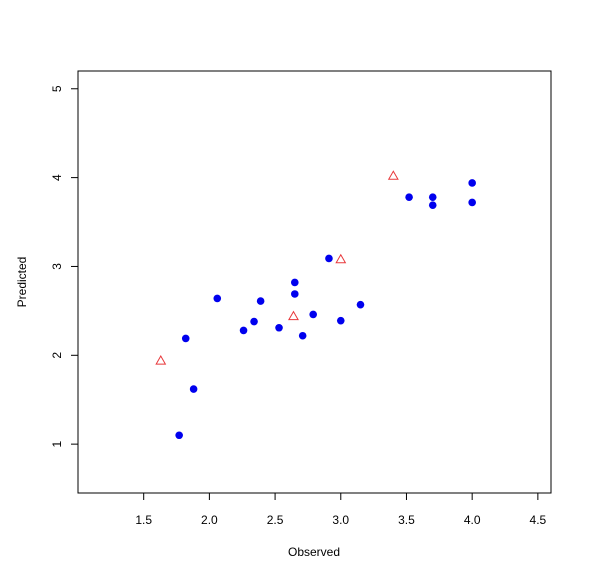 This screenshot has height=583, width=600. What do you see at coordinates (57, 177) in the screenshot?
I see `y-tick-label: 4` at bounding box center [57, 177].